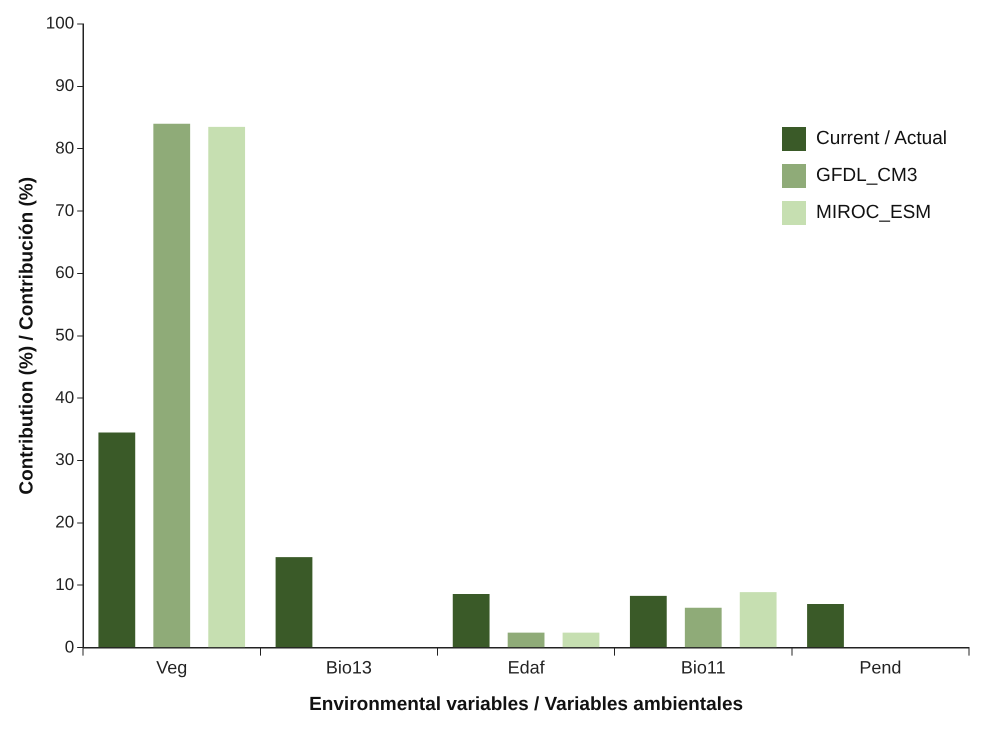 The height and width of the screenshot is (732, 985). What do you see at coordinates (526, 704) in the screenshot?
I see `x-axis-title: Environmental variables / Variables ambientales` at bounding box center [526, 704].